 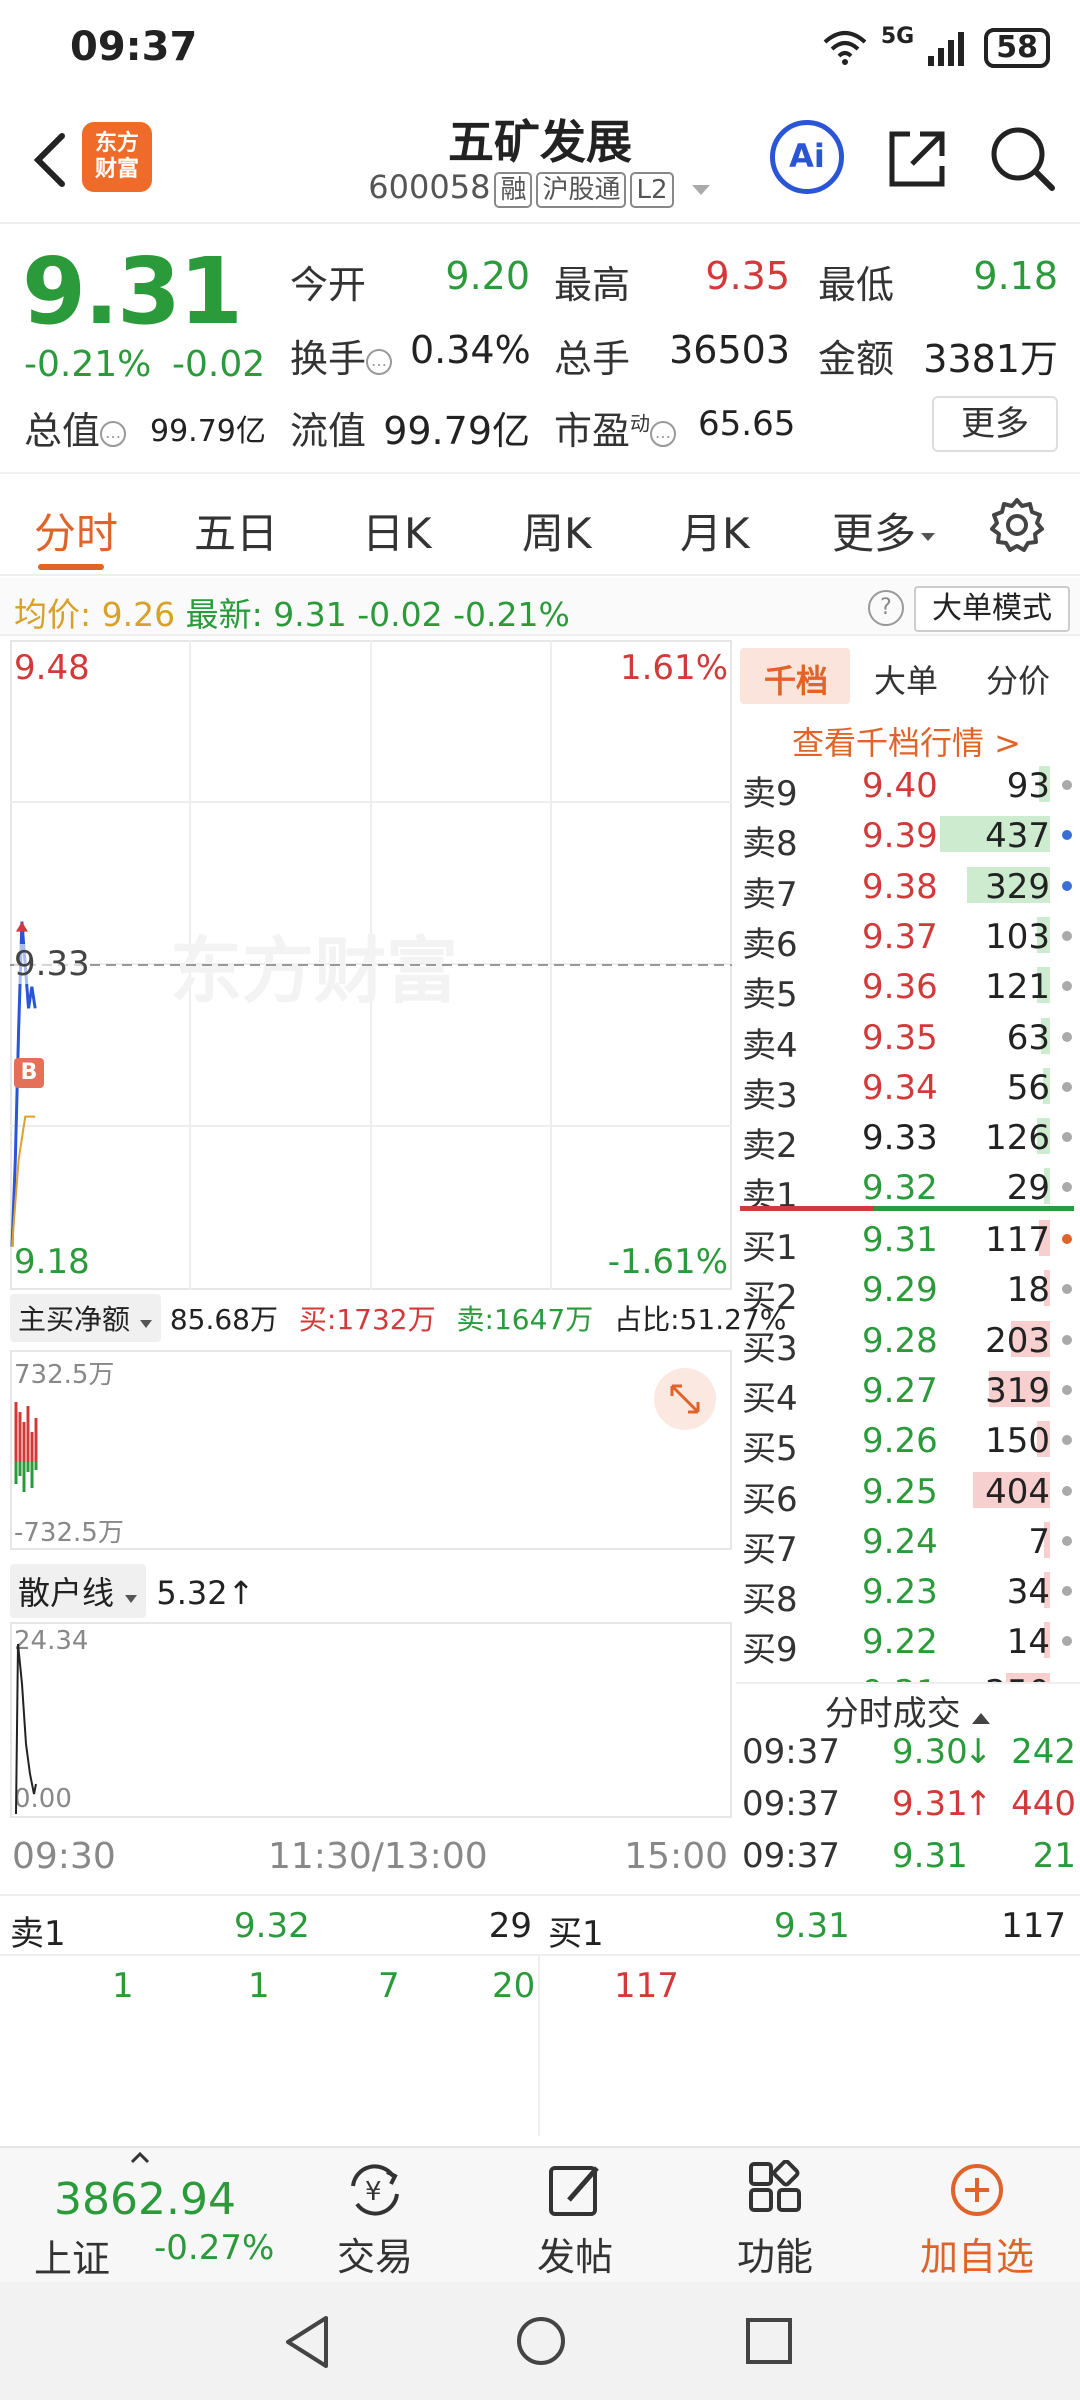 What do you see at coordinates (1018, 681) in the screenshot?
I see `ob-tab-by-price: 分价` at bounding box center [1018, 681].